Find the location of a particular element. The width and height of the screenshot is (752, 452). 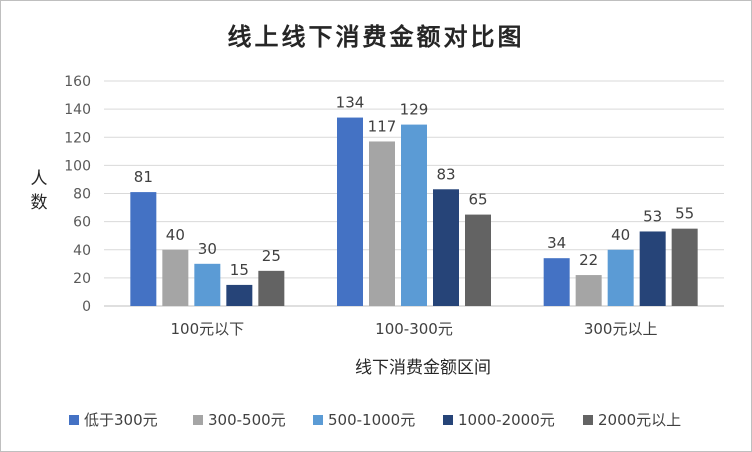

y-tick-label: 140 is located at coordinates (77, 110).